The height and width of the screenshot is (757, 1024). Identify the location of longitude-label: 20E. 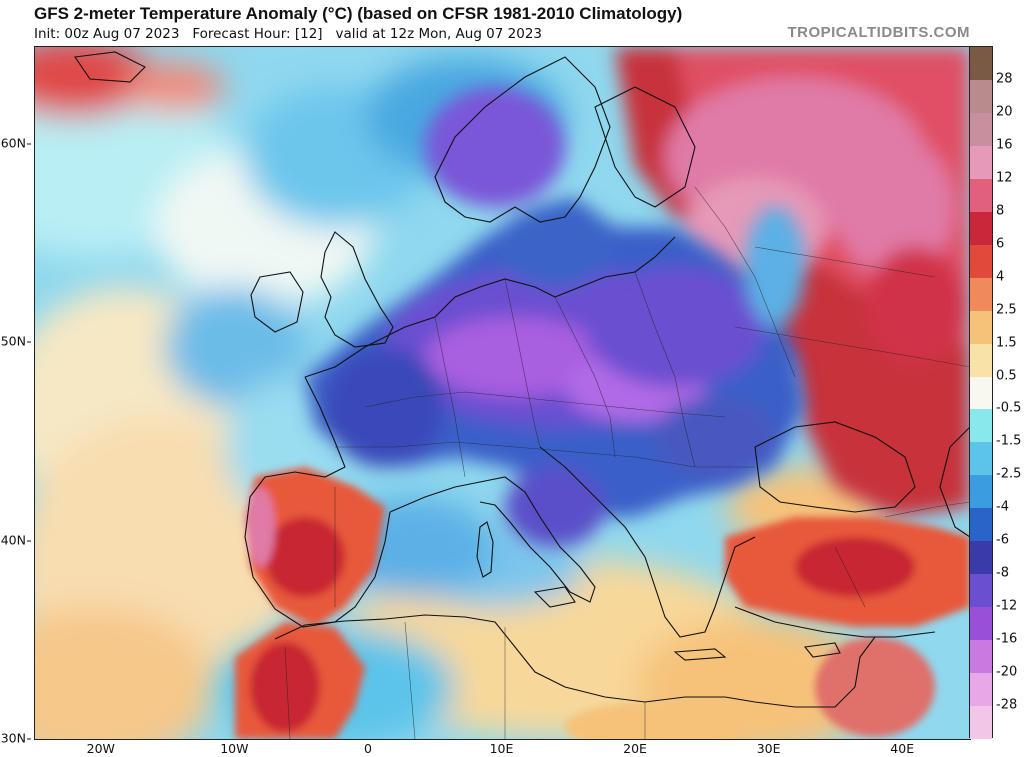
(635, 748).